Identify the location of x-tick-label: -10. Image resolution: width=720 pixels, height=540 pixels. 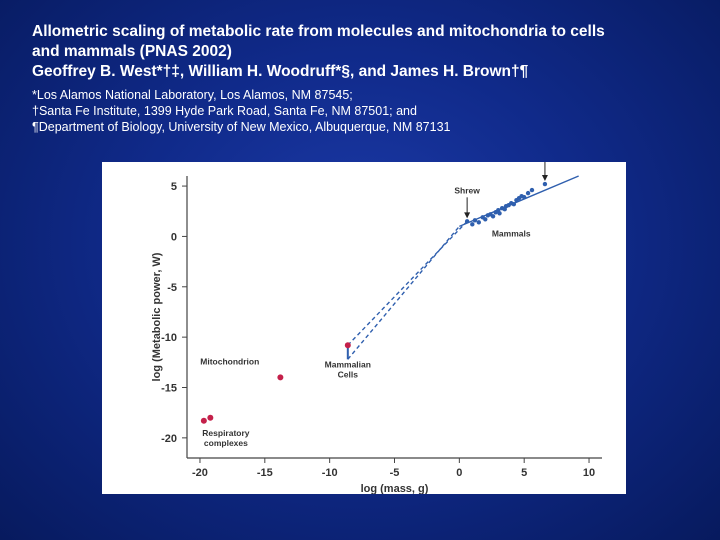
(330, 473).